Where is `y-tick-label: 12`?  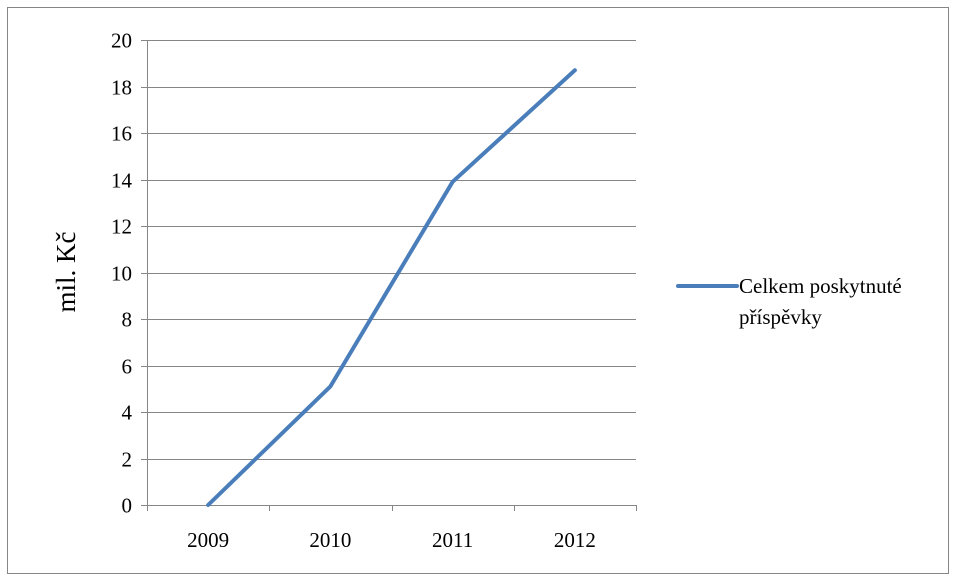 y-tick-label: 12 is located at coordinates (121, 227).